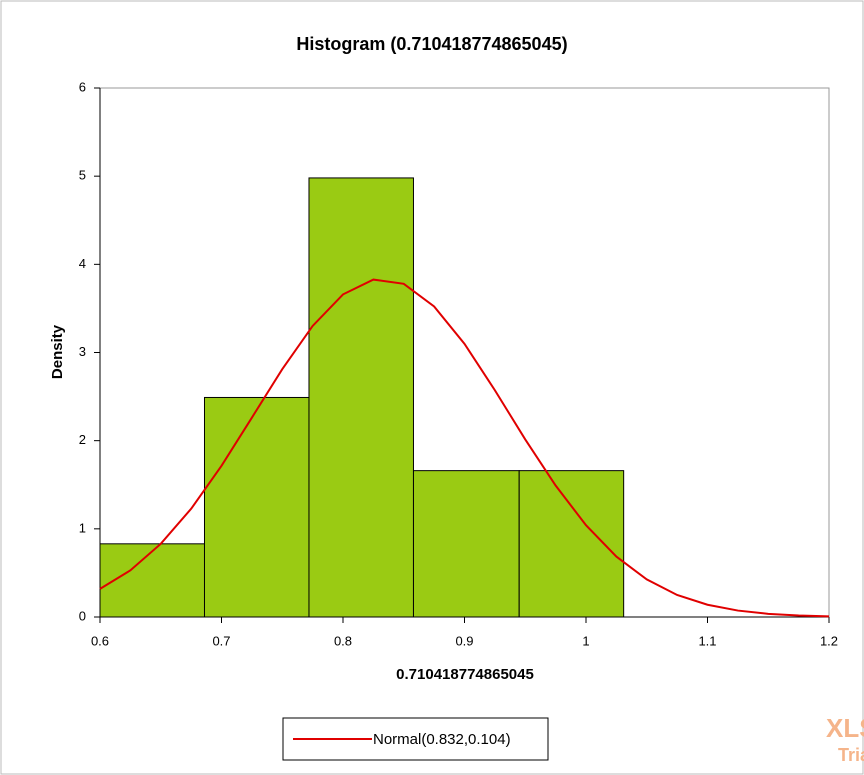 This screenshot has width=864, height=775. What do you see at coordinates (82, 86) in the screenshot?
I see `y-tick-label: 6` at bounding box center [82, 86].